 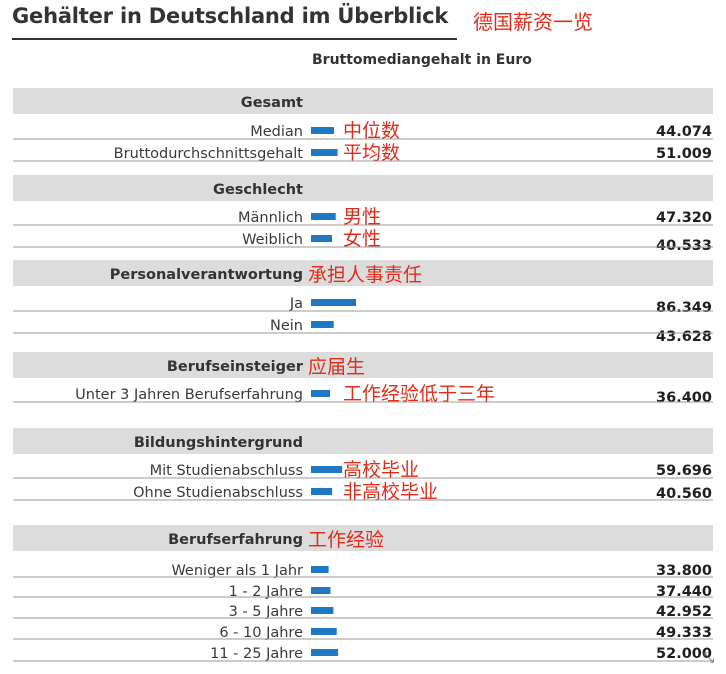 What do you see at coordinates (684, 246) in the screenshot?
I see `value-label: 40.533` at bounding box center [684, 246].